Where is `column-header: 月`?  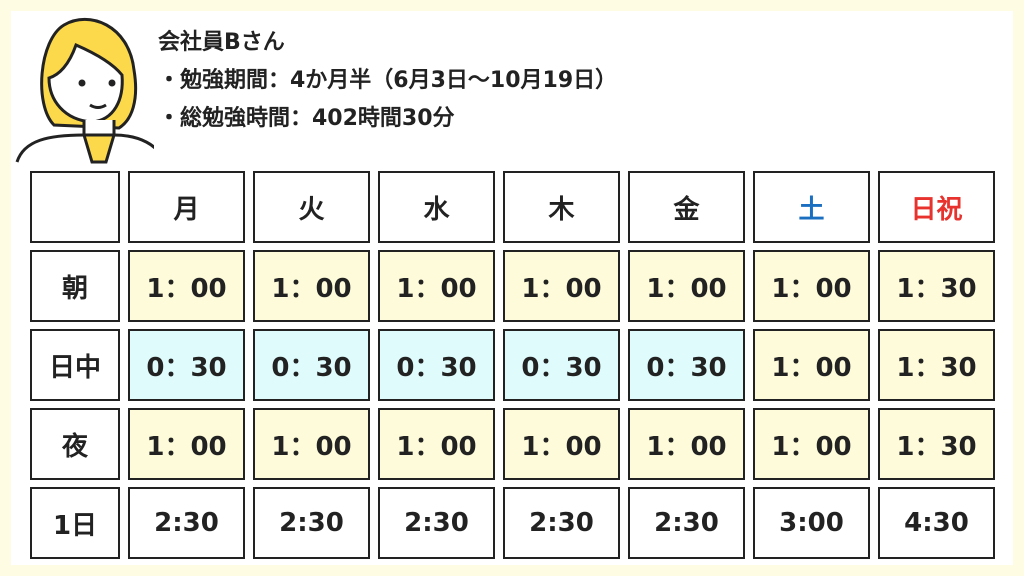 column-header: 月 is located at coordinates (186, 207).